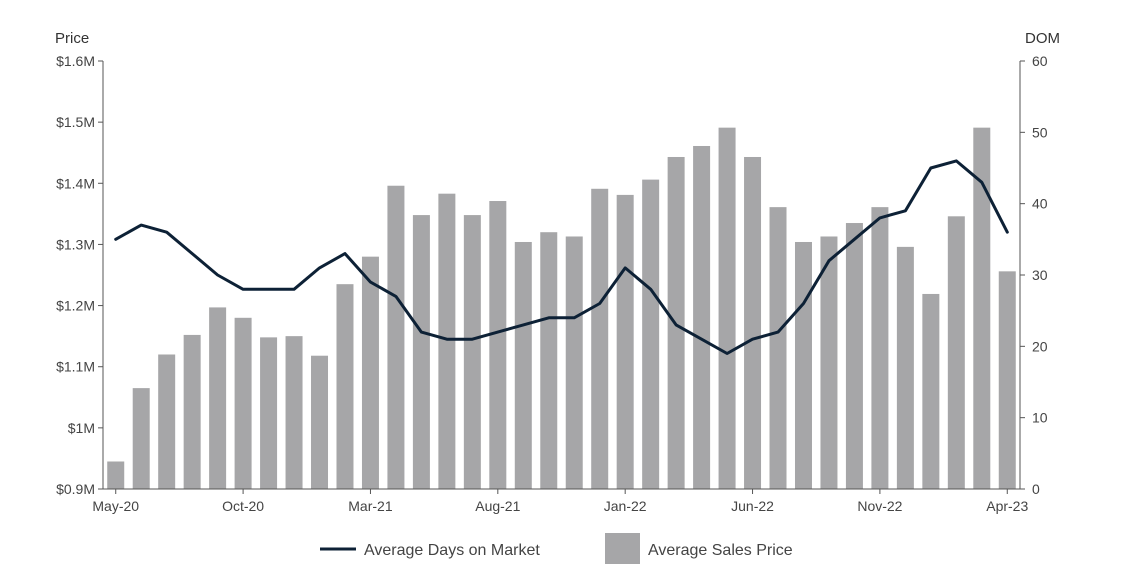 This screenshot has width=1140, height=586. What do you see at coordinates (370, 506) in the screenshot?
I see `x-tick-label: Mar-21` at bounding box center [370, 506].